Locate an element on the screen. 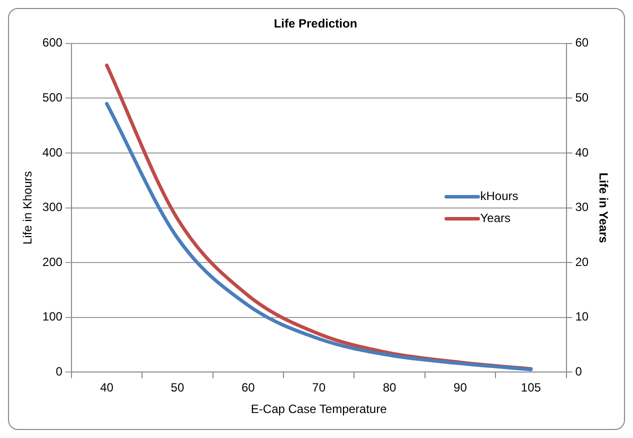  y2-tick-label: 10 is located at coordinates (582, 317).